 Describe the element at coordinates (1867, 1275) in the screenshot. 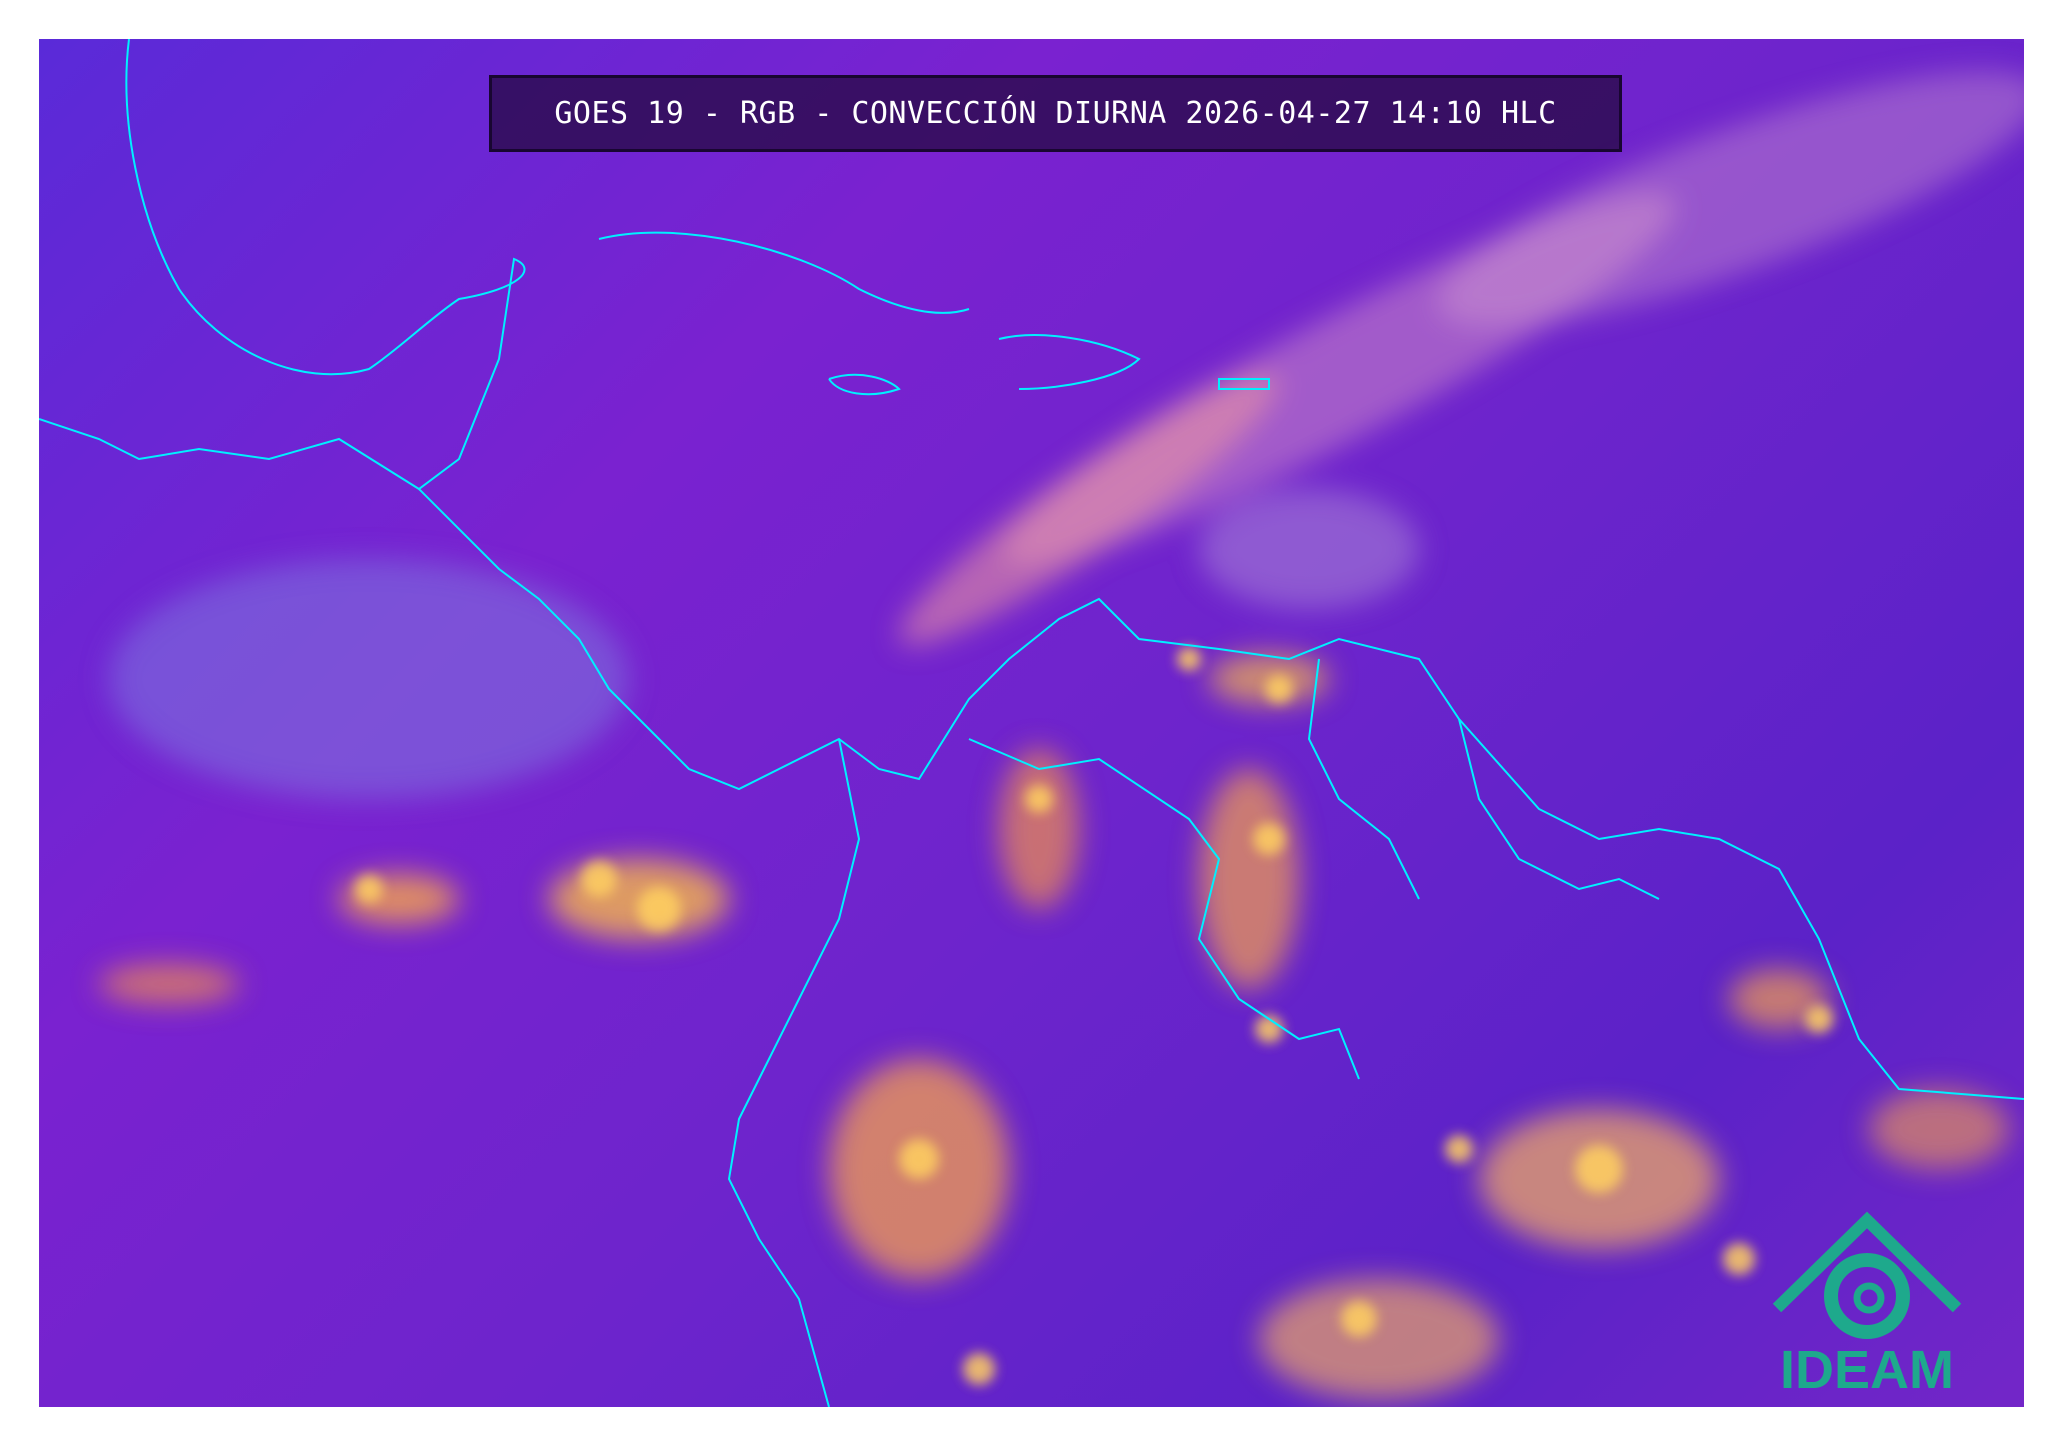

I see `logo-mark` at that location.